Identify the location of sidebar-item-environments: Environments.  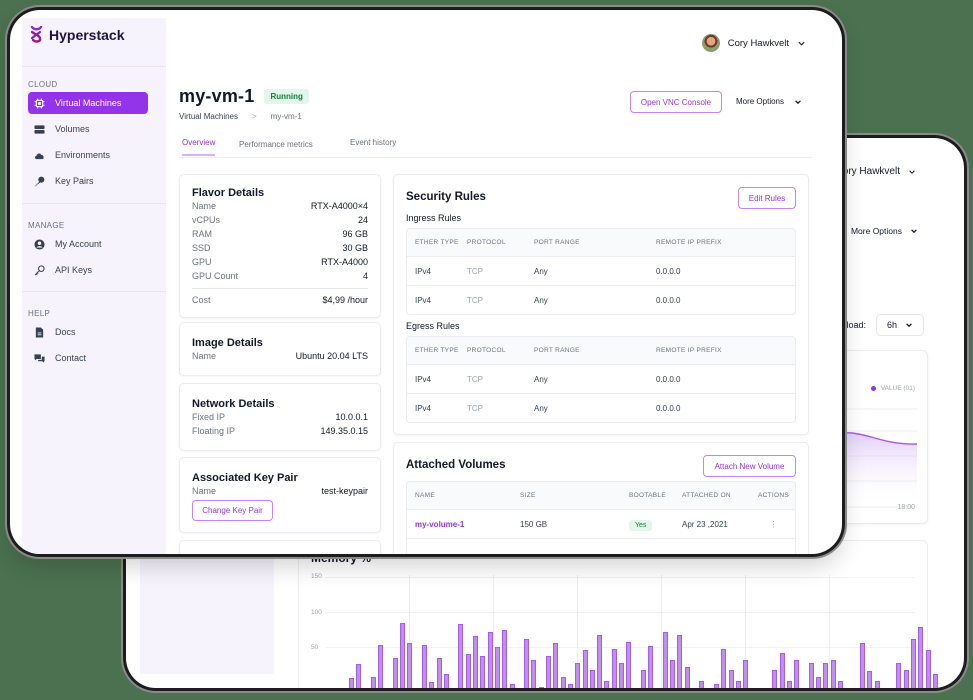
(88, 155).